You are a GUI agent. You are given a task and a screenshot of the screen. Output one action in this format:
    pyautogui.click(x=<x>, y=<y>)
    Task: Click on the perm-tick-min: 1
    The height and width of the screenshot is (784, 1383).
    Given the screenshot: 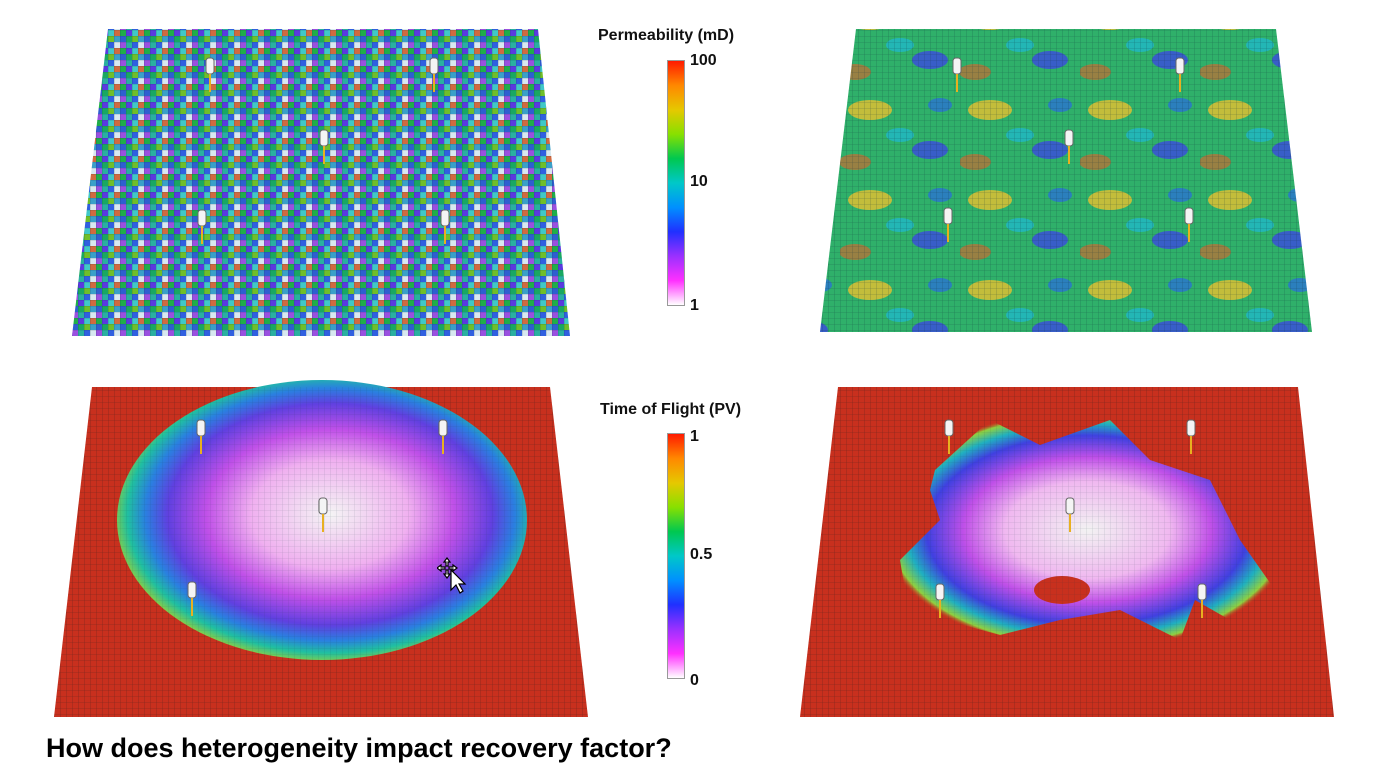 What is the action you would take?
    pyautogui.click(x=694, y=305)
    